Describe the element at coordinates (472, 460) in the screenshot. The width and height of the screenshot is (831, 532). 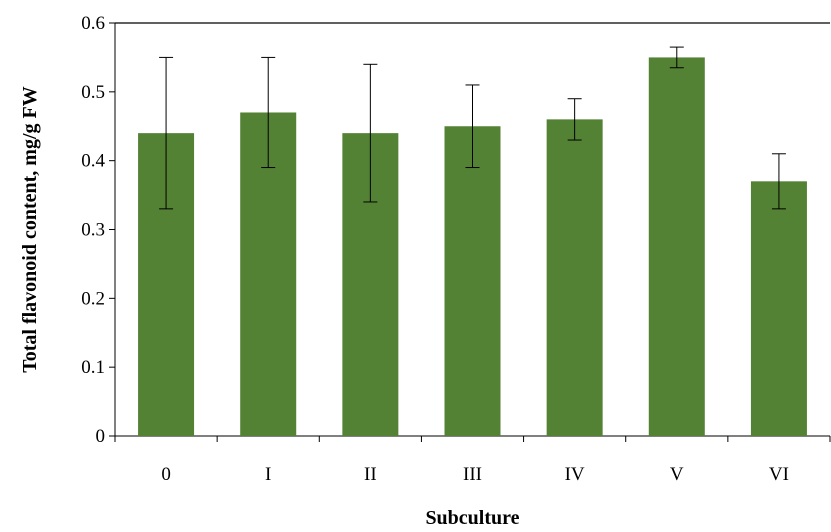
I see `x-axis: 0 I II III IV V VI` at that location.